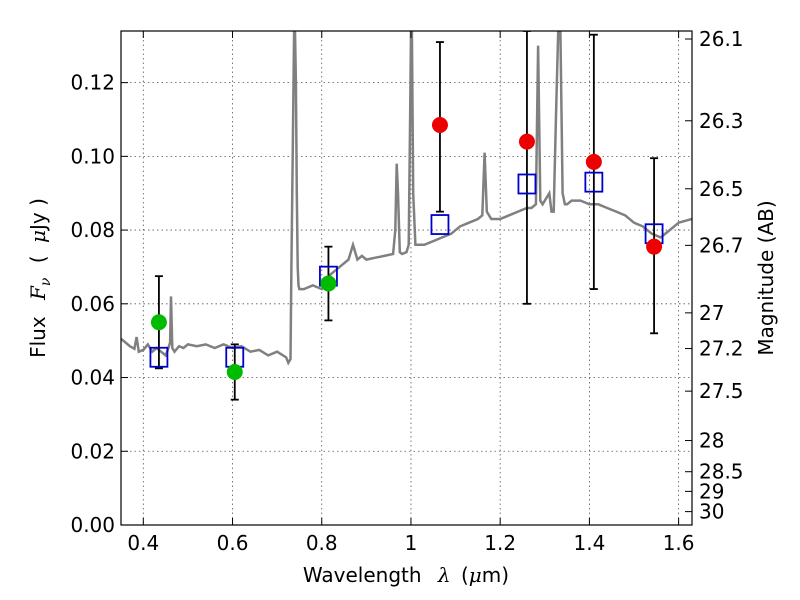  Describe the element at coordinates (721, 391) in the screenshot. I see `y2-tick-label-6: 27.5` at that location.